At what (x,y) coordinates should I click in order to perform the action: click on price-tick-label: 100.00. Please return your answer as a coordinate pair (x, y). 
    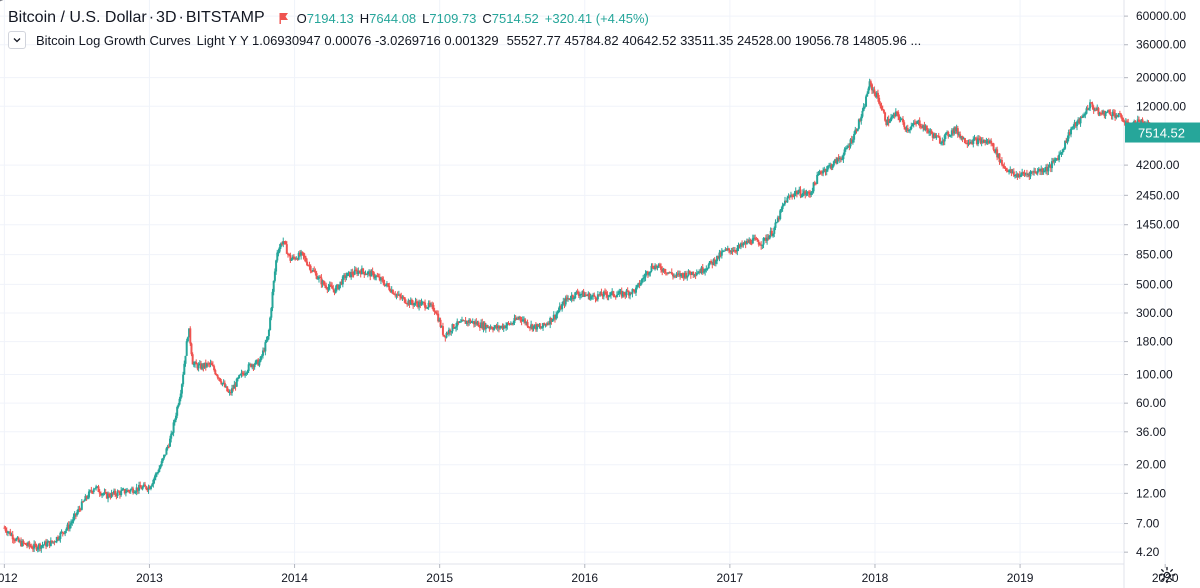
    Looking at the image, I should click on (1154, 375).